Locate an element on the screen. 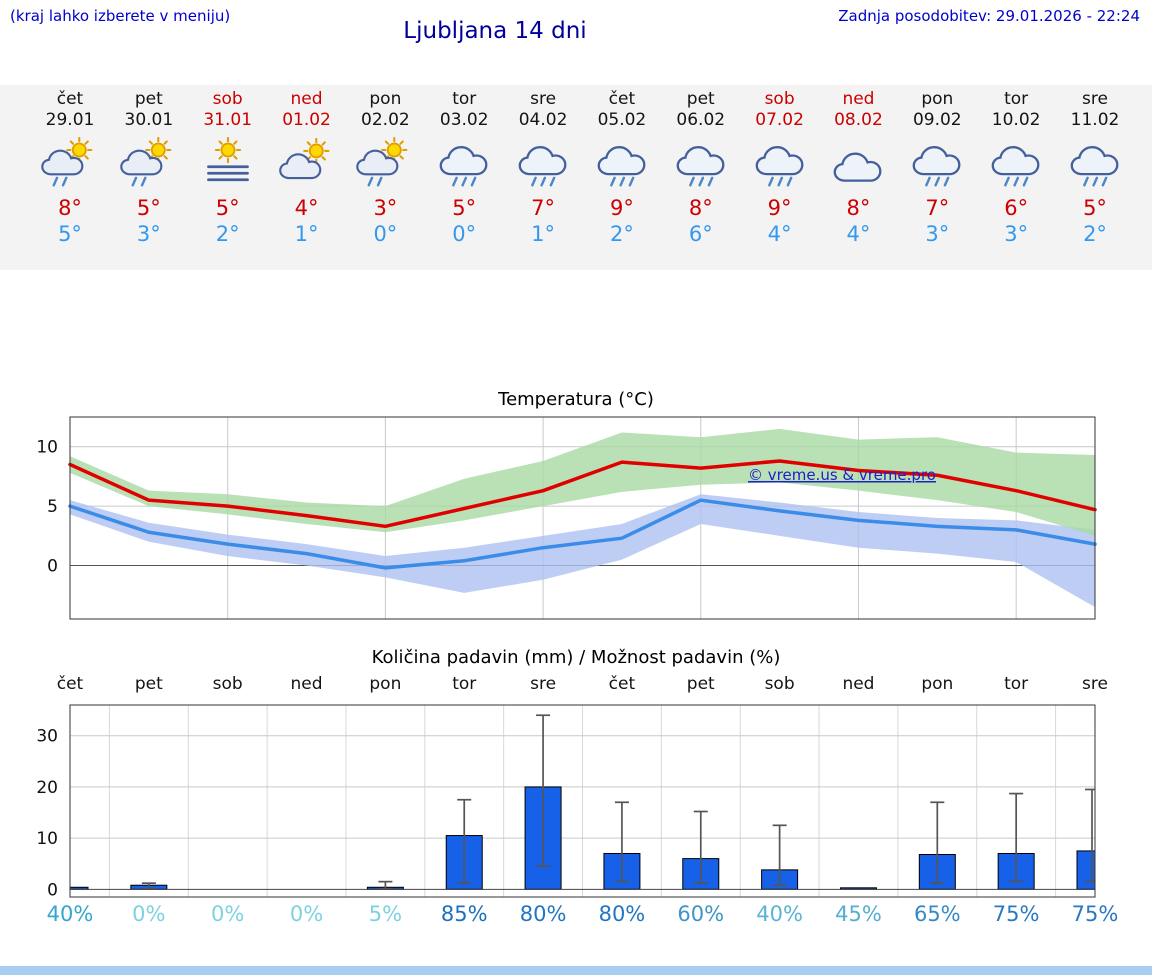  temp-axis-tick: 5 is located at coordinates (52, 507).